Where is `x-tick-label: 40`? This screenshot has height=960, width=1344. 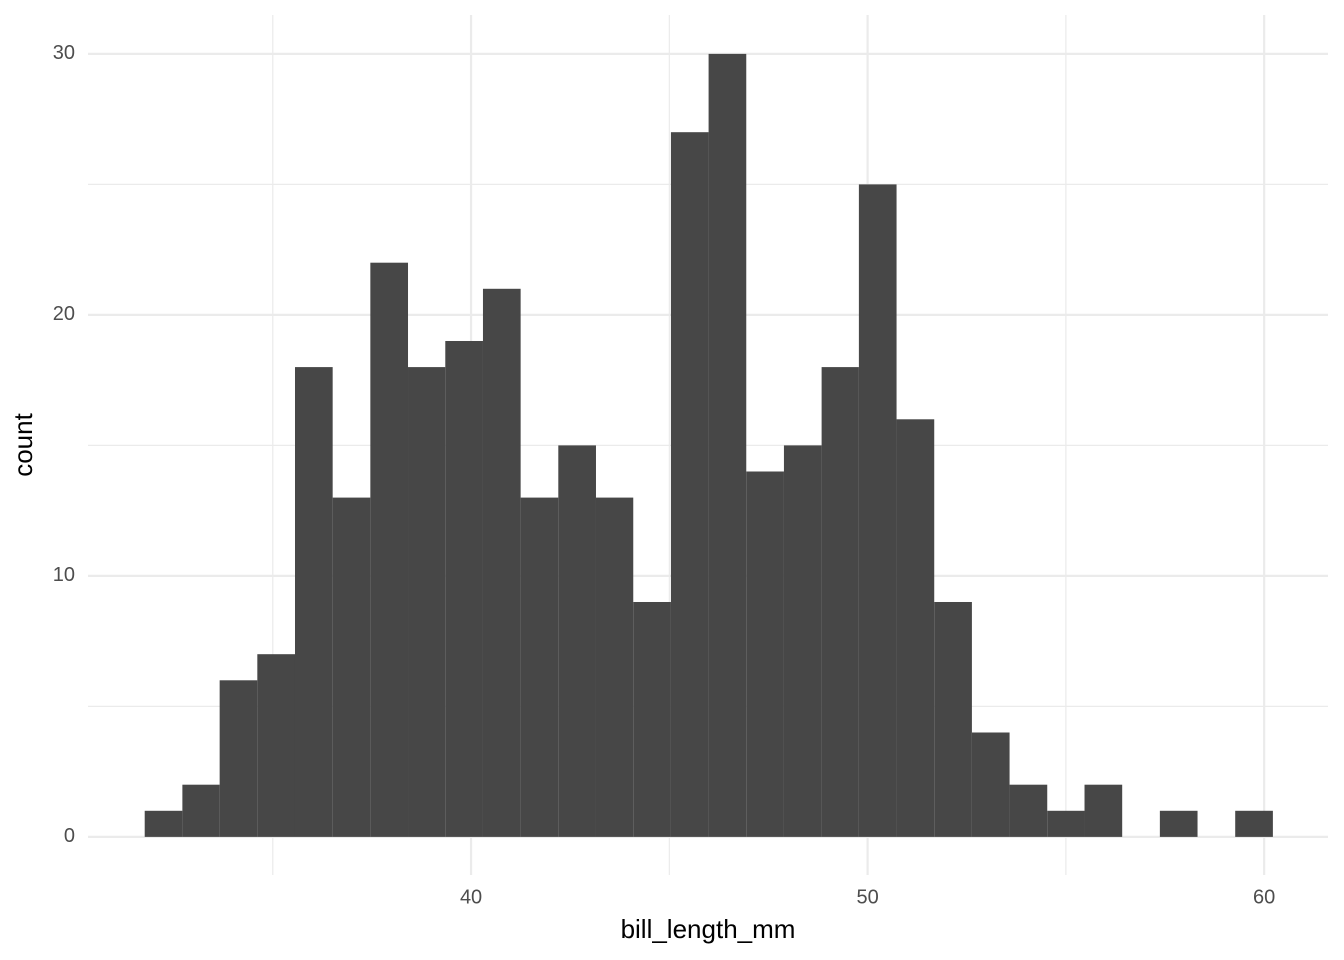 x-tick-label: 40 is located at coordinates (471, 897).